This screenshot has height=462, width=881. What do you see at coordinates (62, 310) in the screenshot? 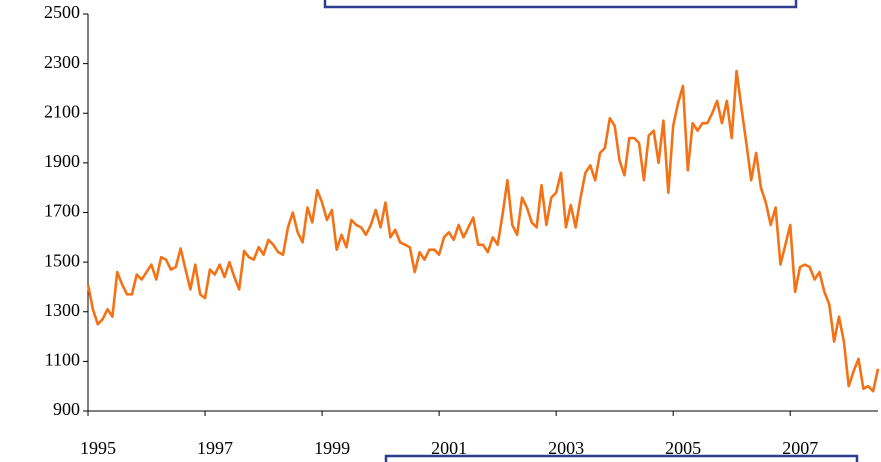
I see `y-tick-label: 1300` at bounding box center [62, 310].